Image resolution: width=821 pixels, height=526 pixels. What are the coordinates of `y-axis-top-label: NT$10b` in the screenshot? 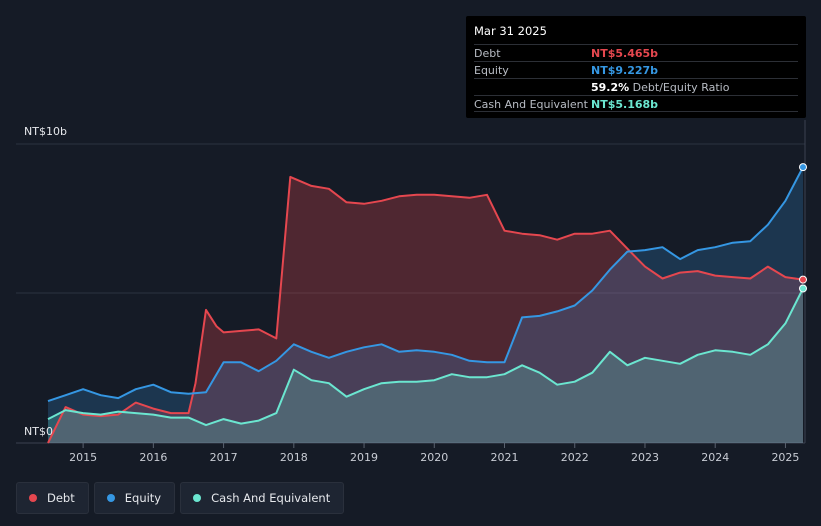 It's located at (45, 131).